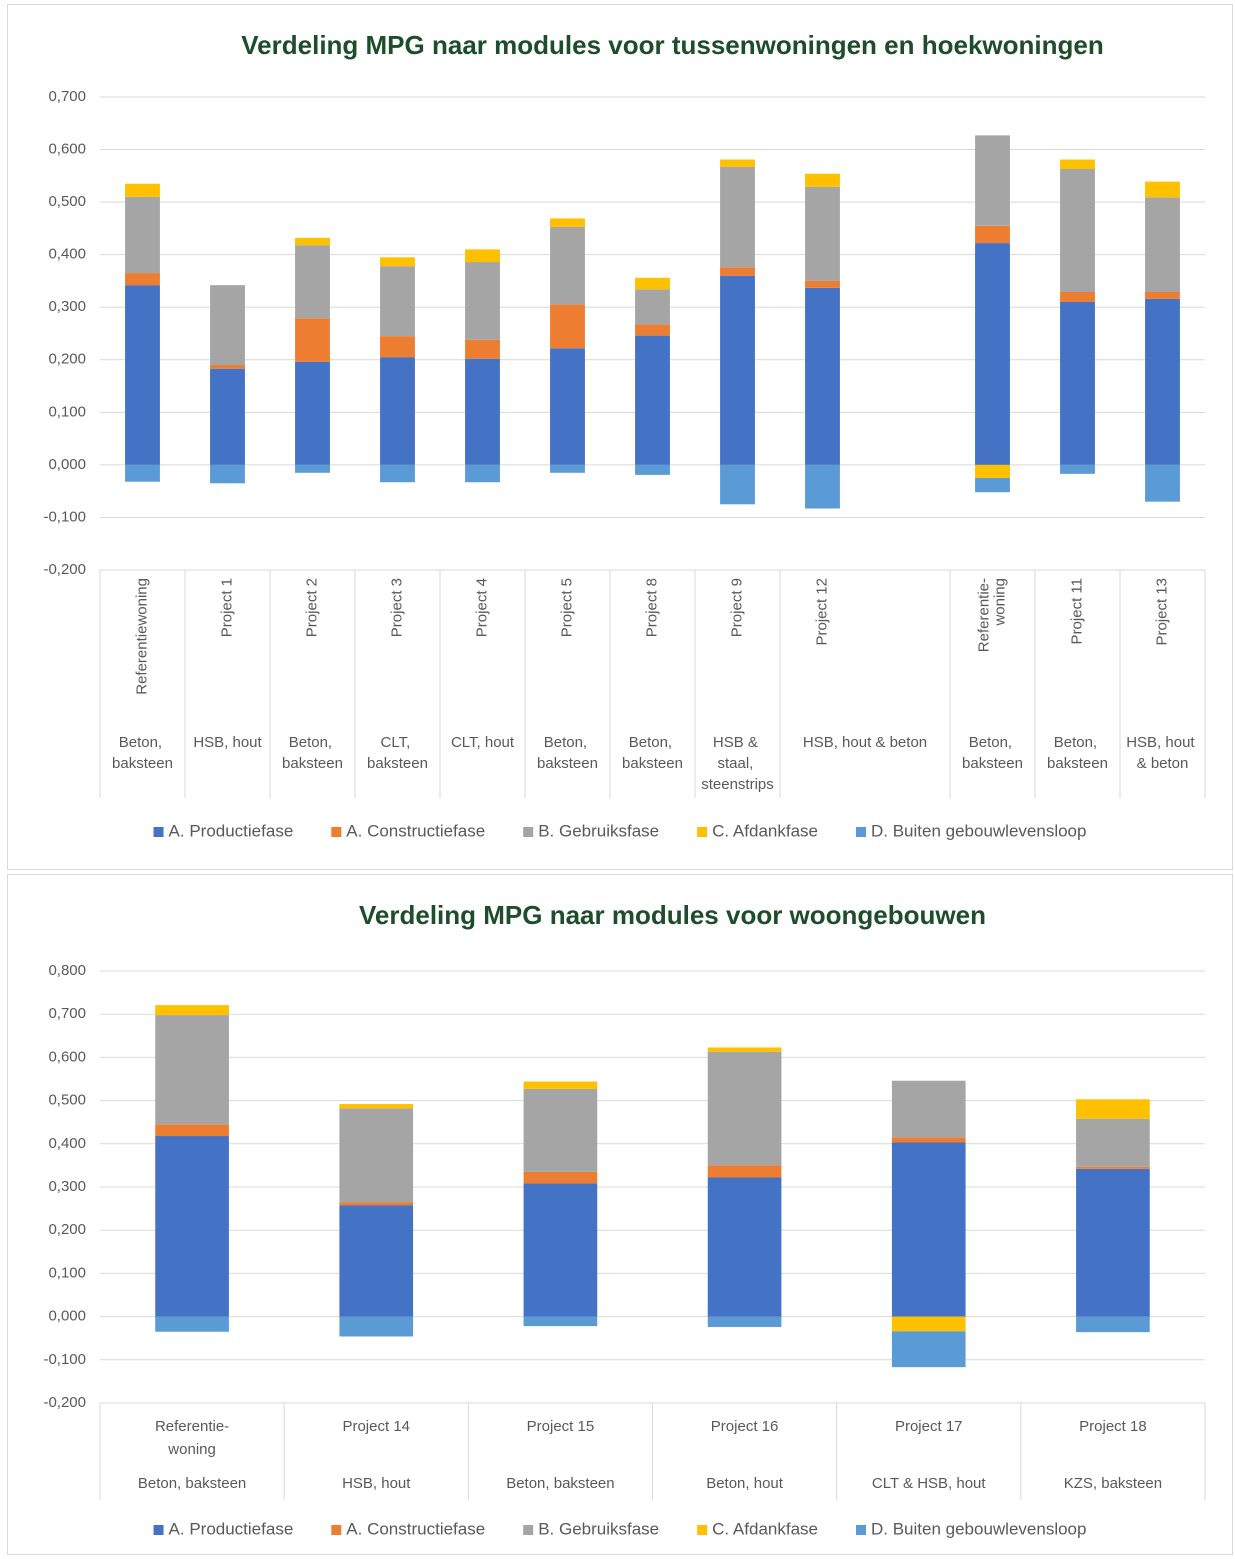 This screenshot has height=1559, width=1235. I want to click on group-label: CLT & HSB, hout, so click(929, 1483).